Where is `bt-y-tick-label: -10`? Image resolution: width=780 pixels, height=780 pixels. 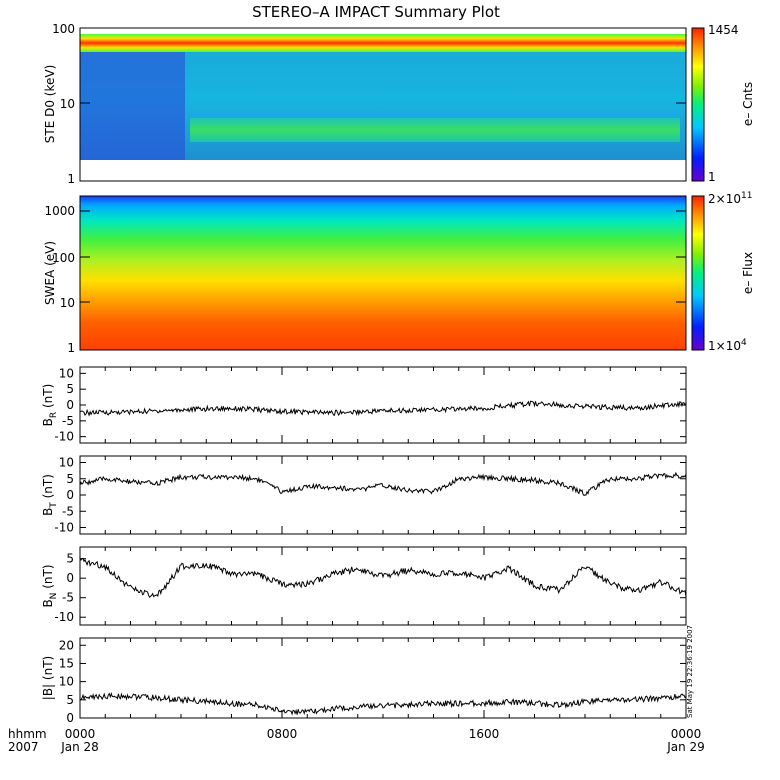 bt-y-tick-label: -10 is located at coordinates (64, 528).